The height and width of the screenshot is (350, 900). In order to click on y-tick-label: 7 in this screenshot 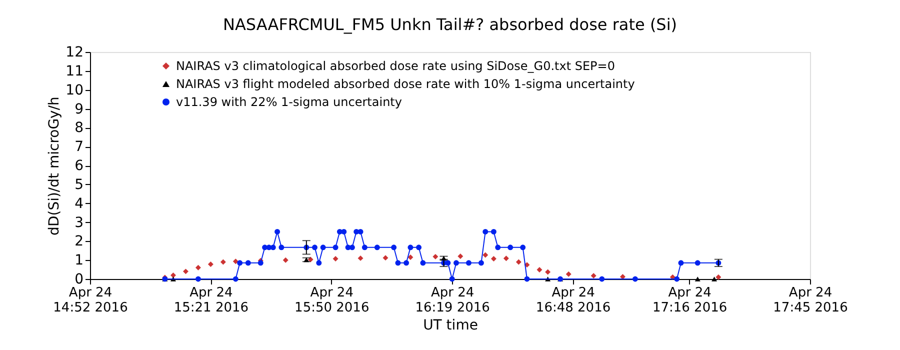, I will do `click(79, 147)`.